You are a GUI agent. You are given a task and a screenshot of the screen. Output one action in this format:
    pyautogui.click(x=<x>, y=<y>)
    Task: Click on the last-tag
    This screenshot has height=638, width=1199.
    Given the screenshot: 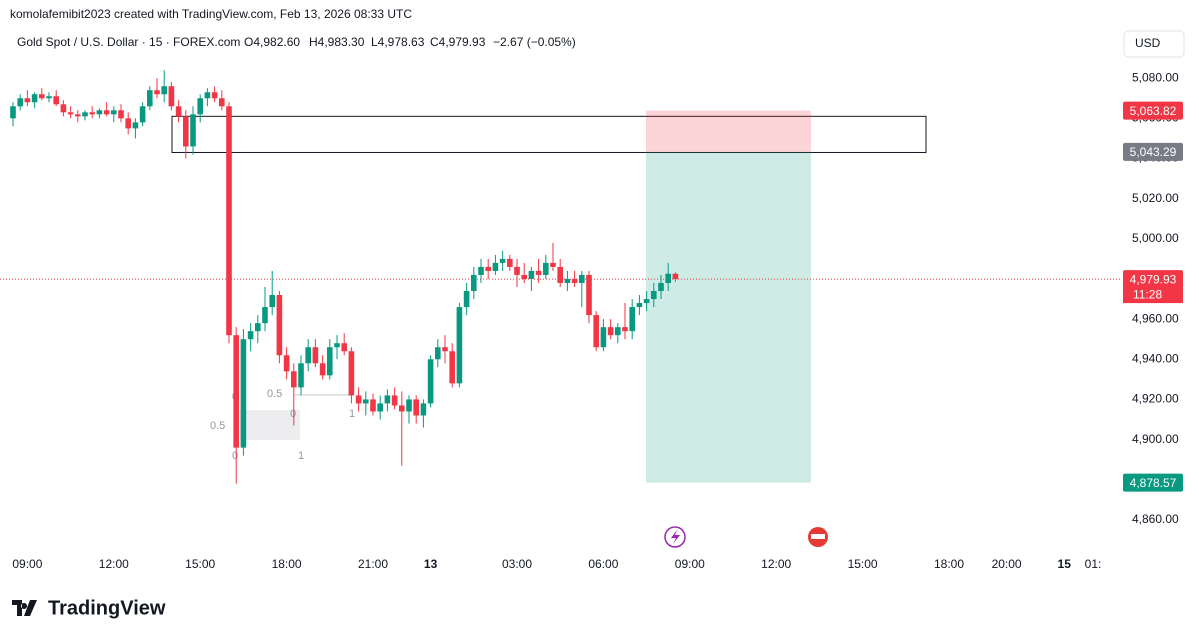 What is the action you would take?
    pyautogui.click(x=1153, y=279)
    